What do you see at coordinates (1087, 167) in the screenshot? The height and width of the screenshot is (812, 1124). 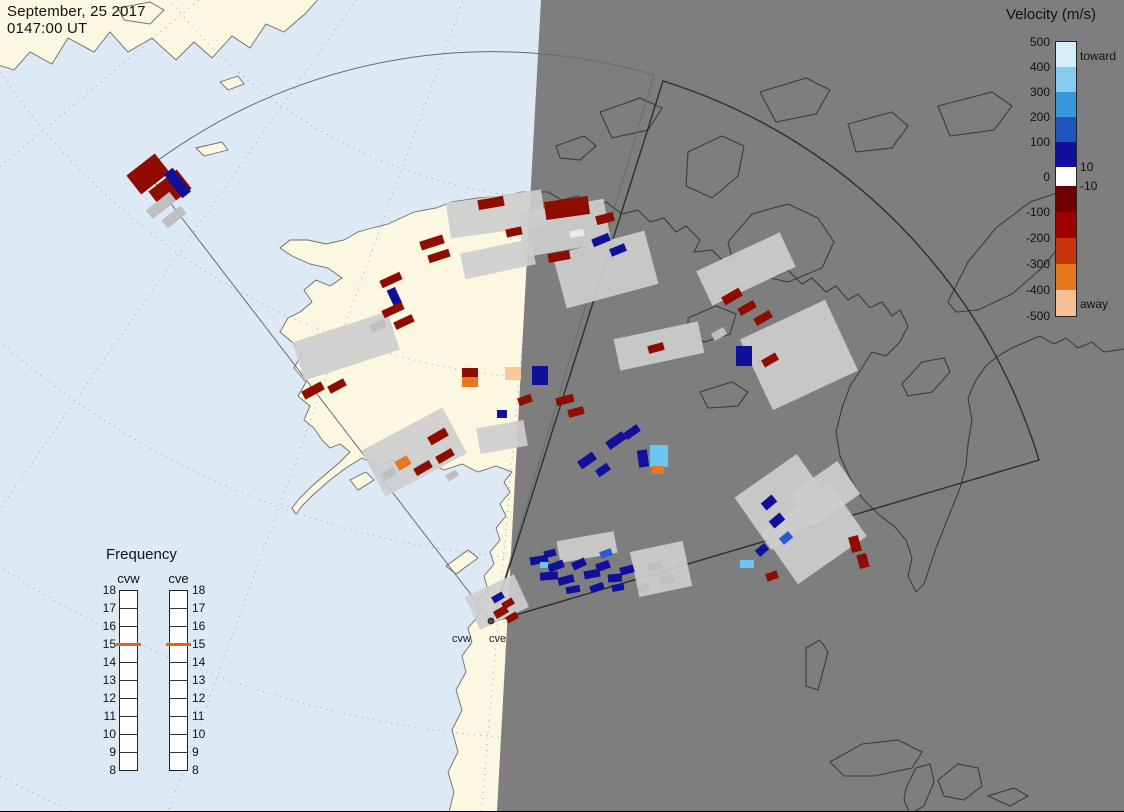 I see `colorbar-tick-label: 10` at bounding box center [1087, 167].